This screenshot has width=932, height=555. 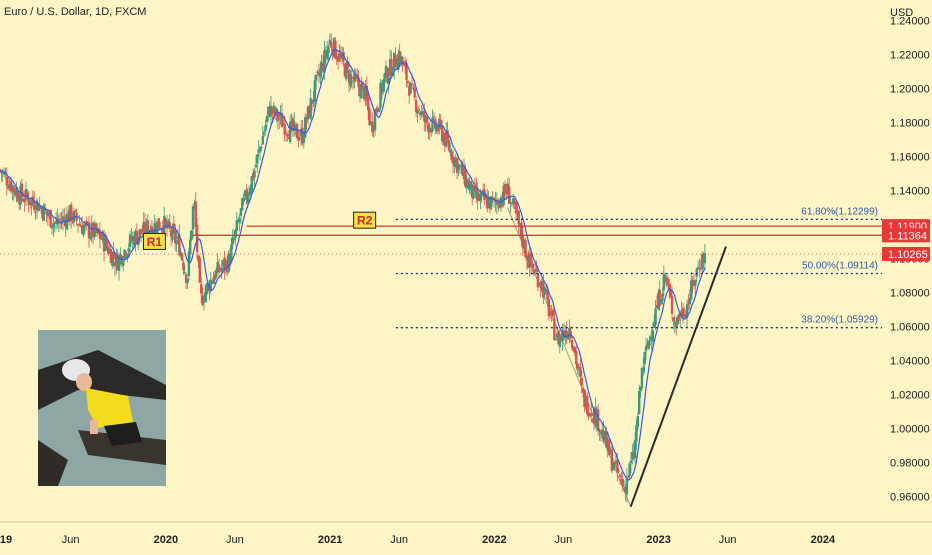 I want to click on level-label-box, so click(x=365, y=220).